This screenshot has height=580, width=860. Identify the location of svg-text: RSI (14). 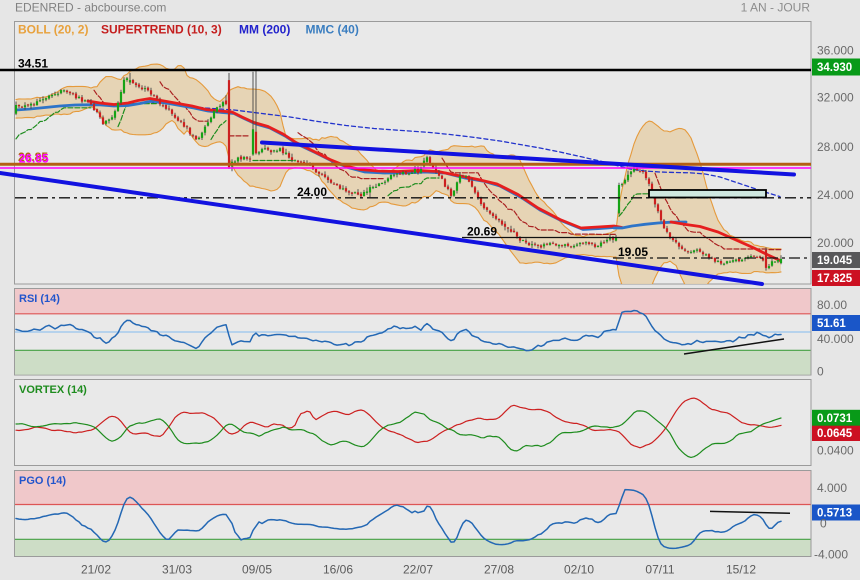
(39, 299).